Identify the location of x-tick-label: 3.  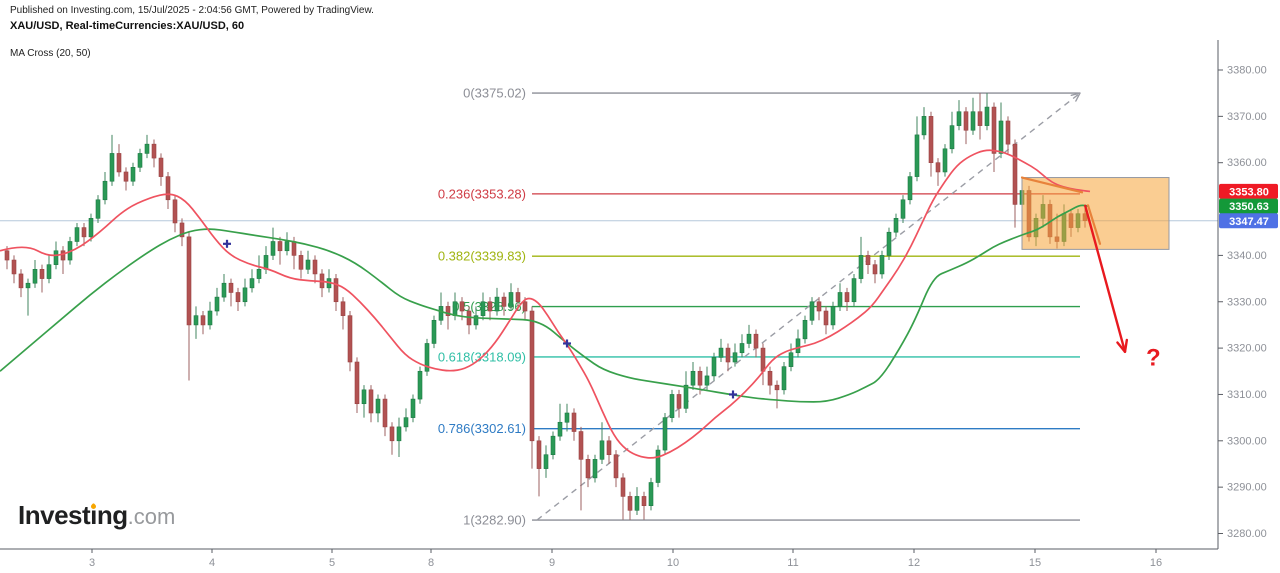
(92, 563).